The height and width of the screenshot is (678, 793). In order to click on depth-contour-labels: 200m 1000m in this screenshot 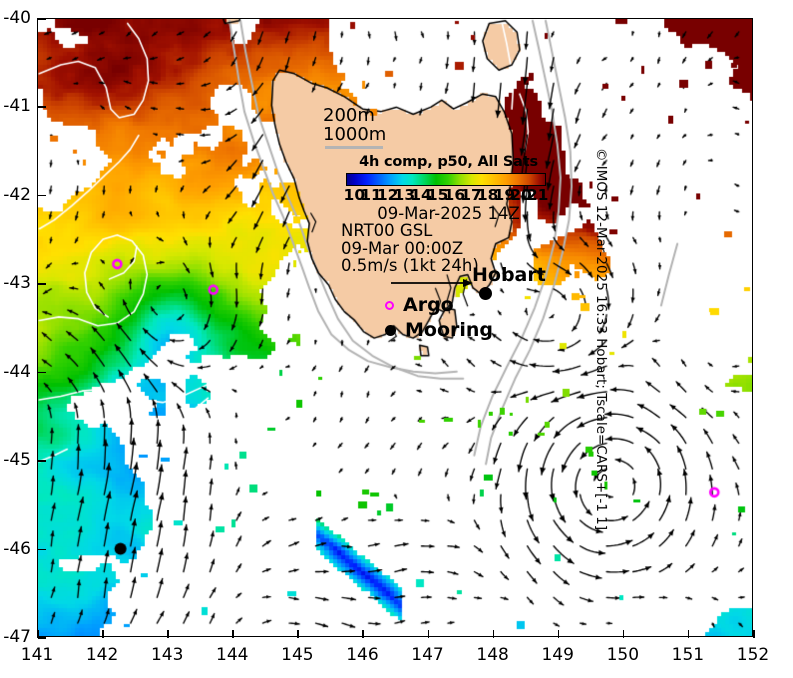, I will do `click(355, 127)`.